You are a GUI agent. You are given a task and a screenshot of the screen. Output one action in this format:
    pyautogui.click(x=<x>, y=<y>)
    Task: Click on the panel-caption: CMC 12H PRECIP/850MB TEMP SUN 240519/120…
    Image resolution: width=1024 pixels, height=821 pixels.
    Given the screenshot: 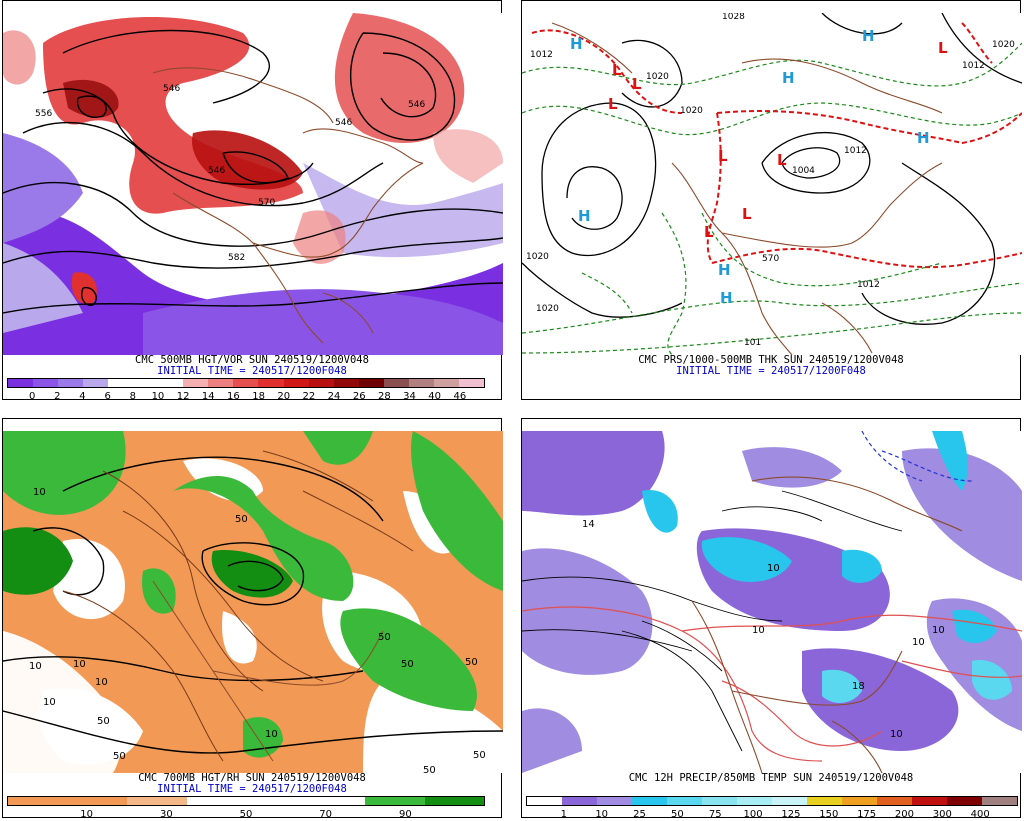 What is the action you would take?
    pyautogui.click(x=771, y=778)
    